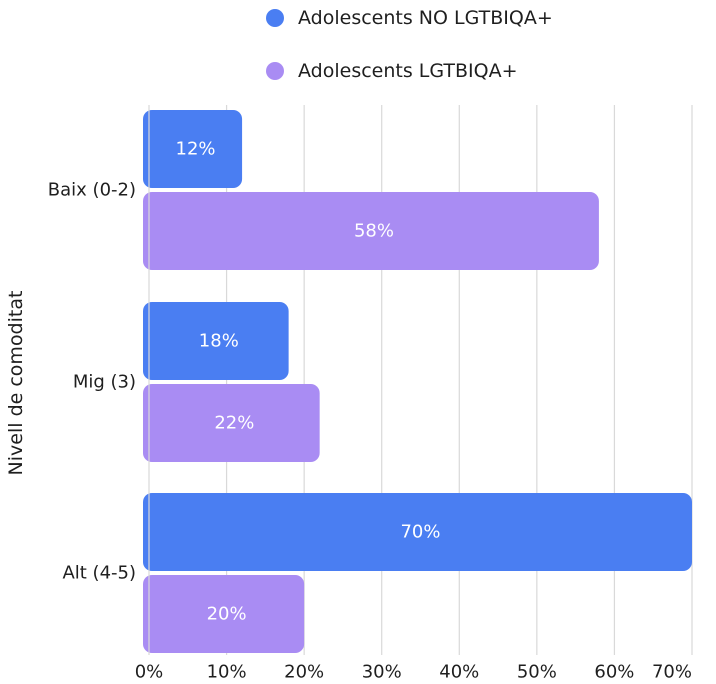  I want to click on y-tick-label: Alt (4-5), so click(99, 573).